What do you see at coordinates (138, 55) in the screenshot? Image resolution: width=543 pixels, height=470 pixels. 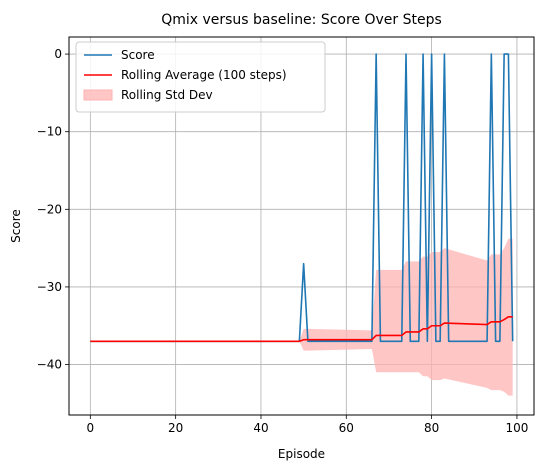 I see `legend-label: Score` at bounding box center [138, 55].